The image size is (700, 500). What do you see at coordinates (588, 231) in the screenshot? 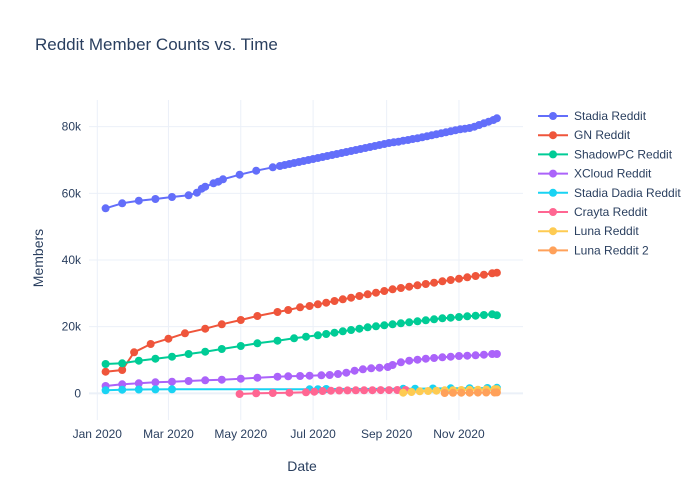
I see `legend-item: Luna Reddit` at bounding box center [588, 231].